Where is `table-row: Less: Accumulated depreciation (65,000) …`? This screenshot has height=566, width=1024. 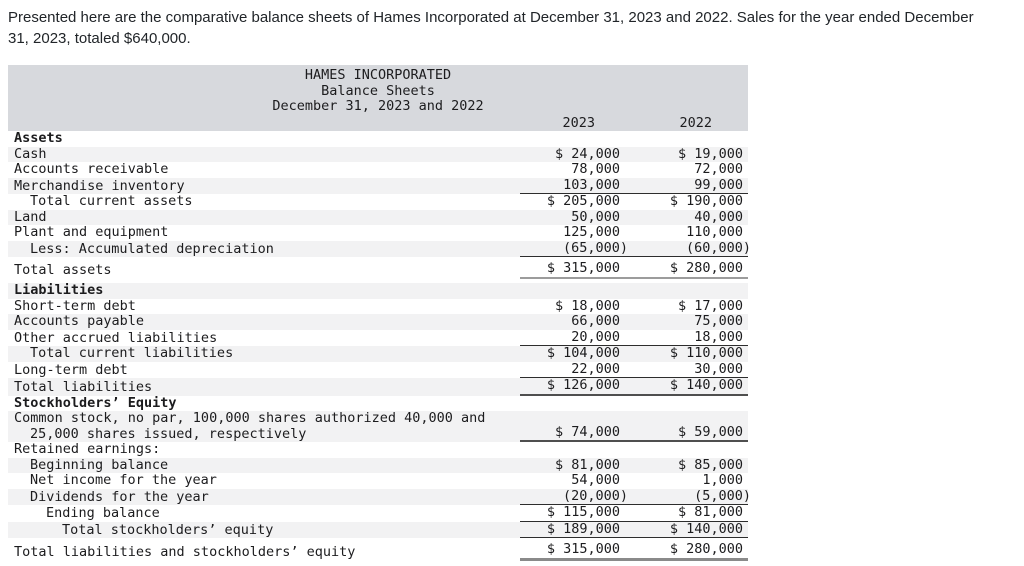 table-row: Less: Accumulated depreciation (65,000) … is located at coordinates (379, 248).